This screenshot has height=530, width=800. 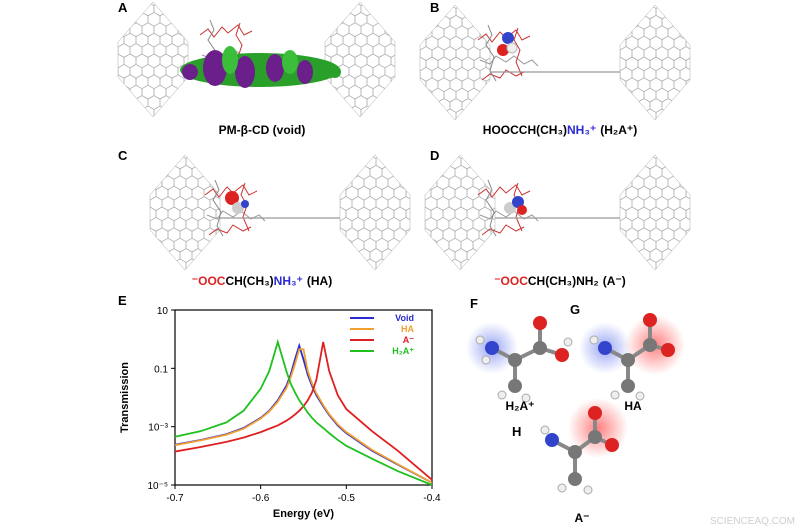 I want to click on caption: HOOCCH(CH₃)NH₃⁺ (H₂A⁺), so click(x=560, y=130).